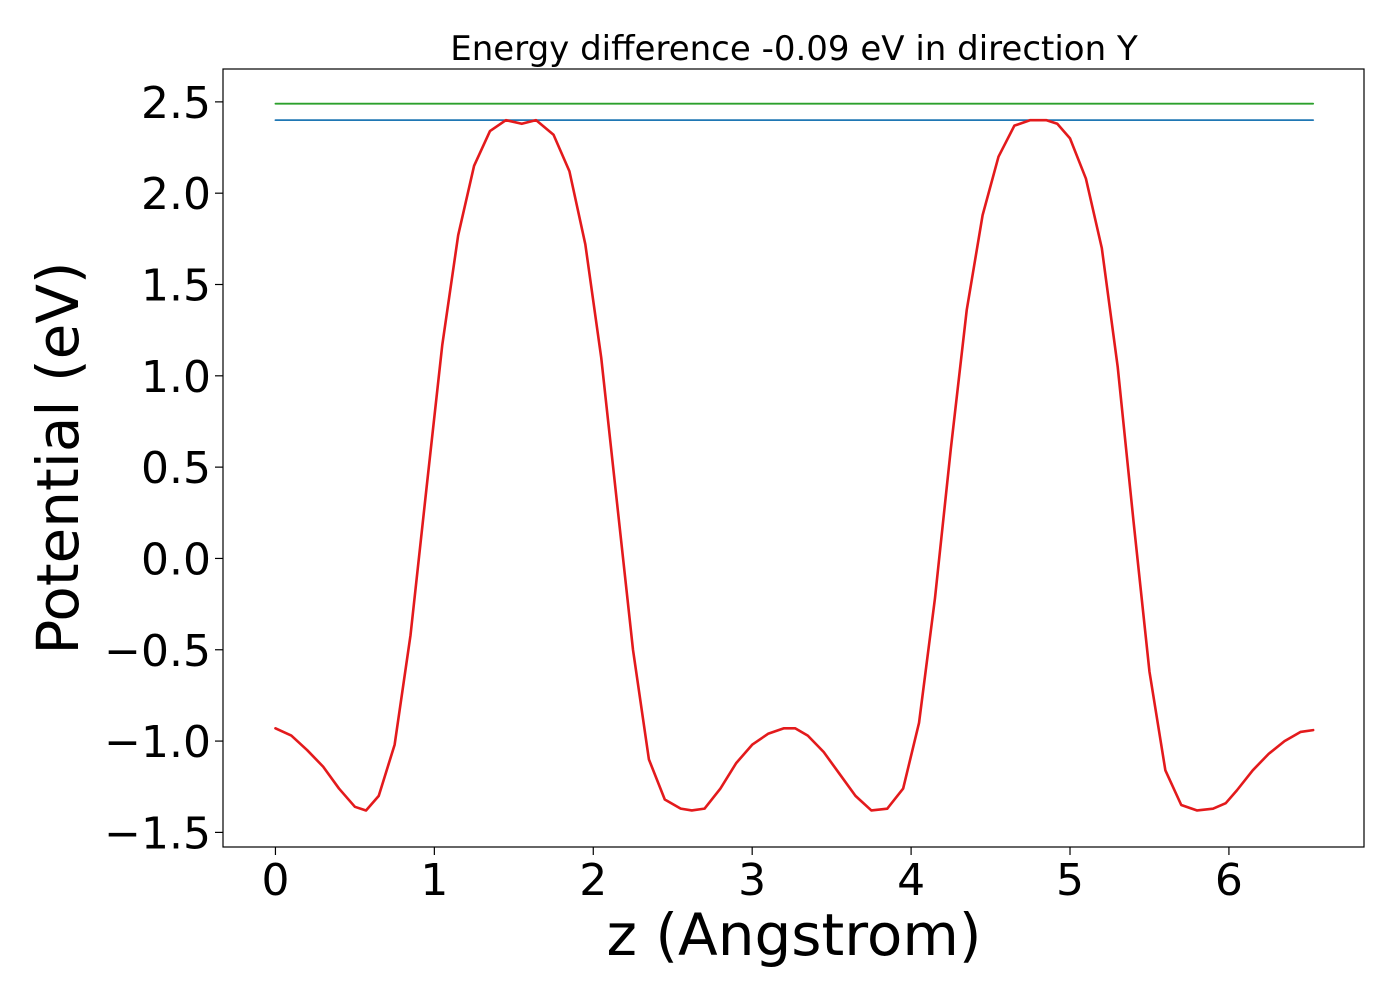 Image resolution: width=1400 pixels, height=1000 pixels. I want to click on x-tick-label: 4, so click(911, 880).